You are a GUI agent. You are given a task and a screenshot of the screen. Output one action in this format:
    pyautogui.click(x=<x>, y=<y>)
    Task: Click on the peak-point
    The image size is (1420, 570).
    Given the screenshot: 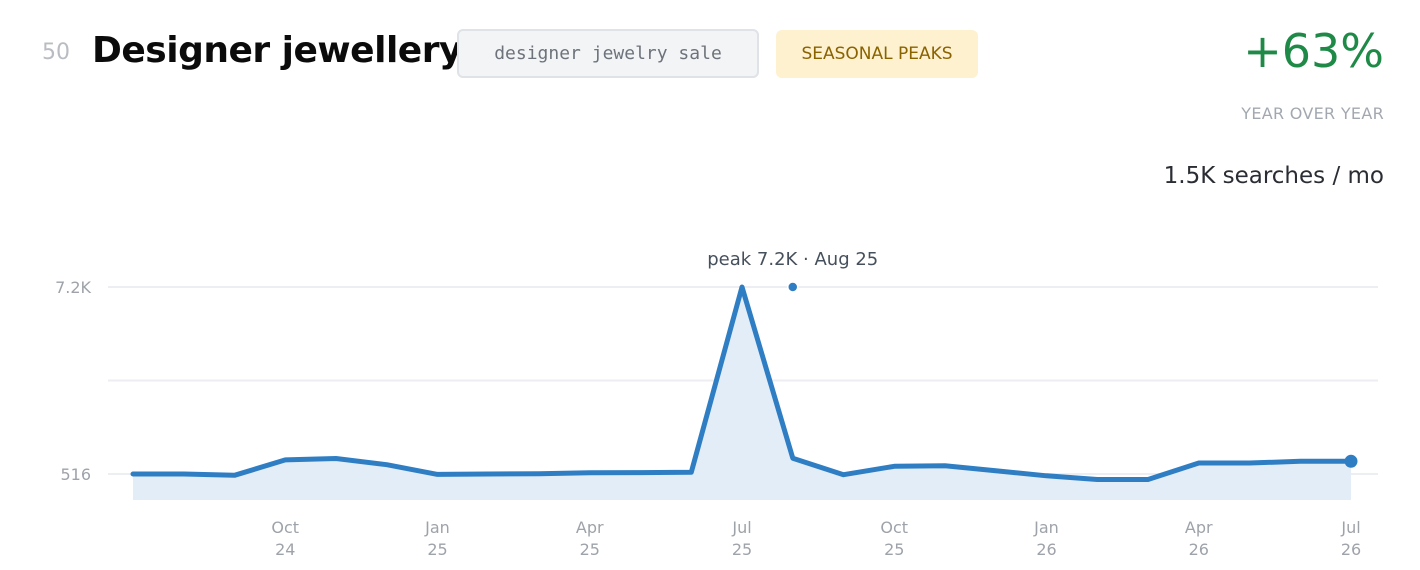 What is the action you would take?
    pyautogui.click(x=793, y=287)
    